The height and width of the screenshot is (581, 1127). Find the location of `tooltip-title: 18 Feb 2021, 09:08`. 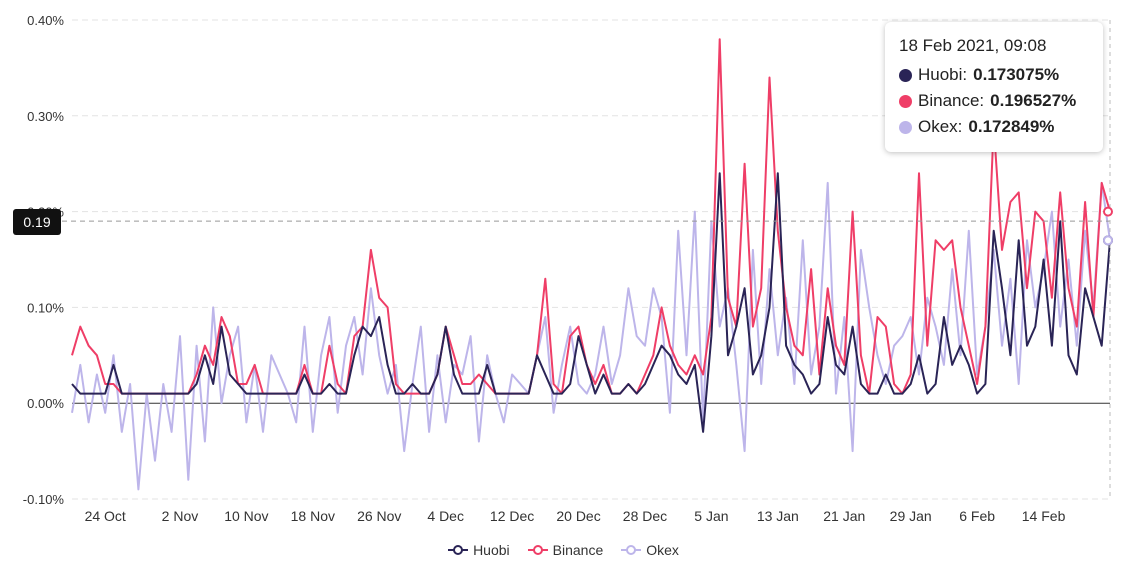

tooltip-title: 18 Feb 2021, 09:08 is located at coordinates (973, 45).